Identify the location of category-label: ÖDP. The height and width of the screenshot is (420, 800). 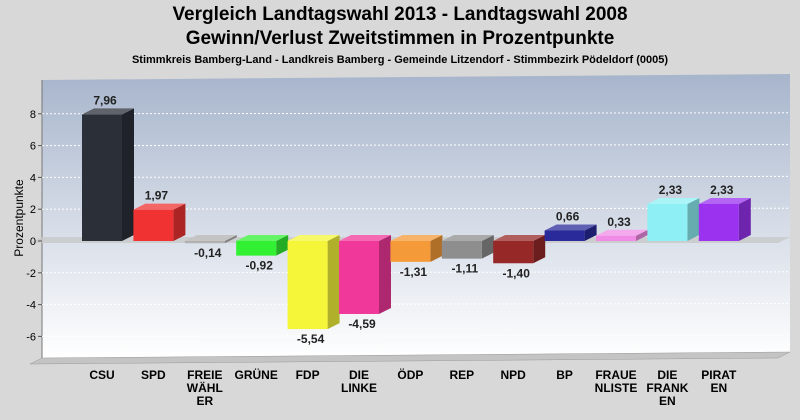
(410, 375).